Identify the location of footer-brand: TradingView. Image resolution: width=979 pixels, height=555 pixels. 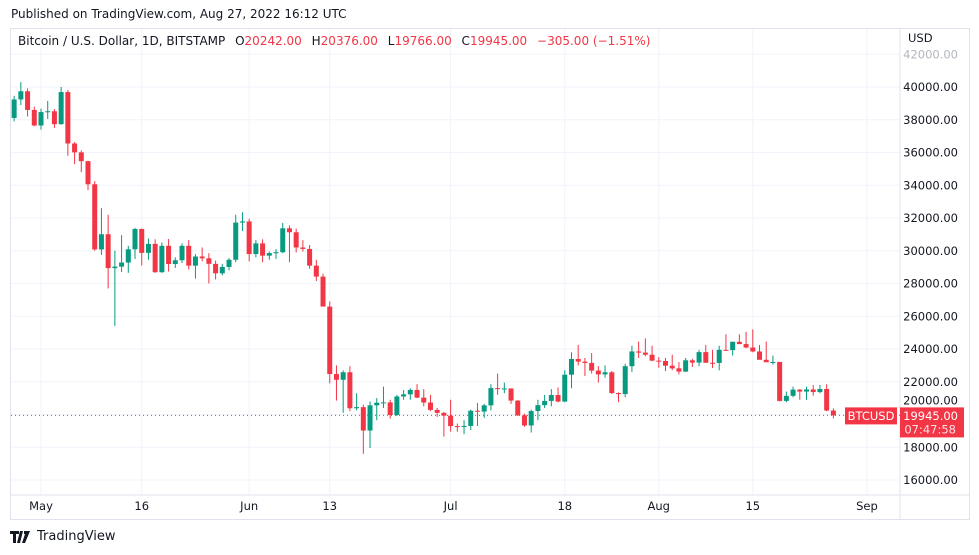
(63, 536).